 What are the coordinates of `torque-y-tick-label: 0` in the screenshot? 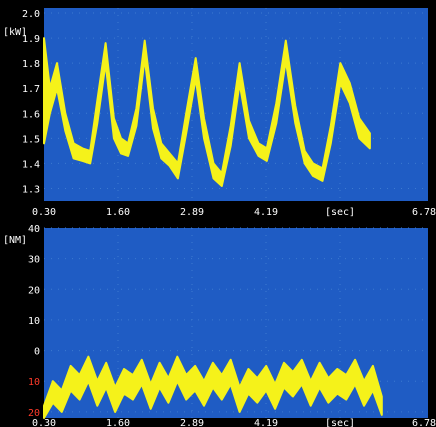 It's located at (37, 352).